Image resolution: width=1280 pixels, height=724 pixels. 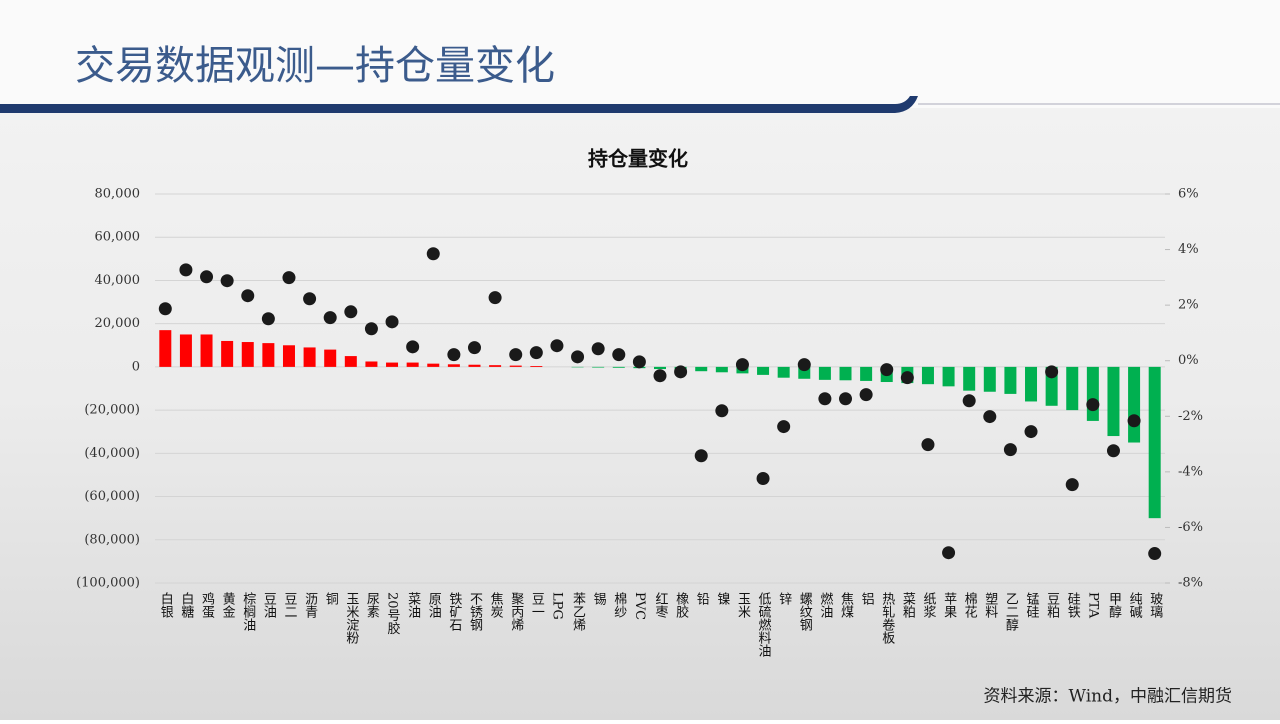 I want to click on x-tick-label: 尿素, so click(x=372, y=605).